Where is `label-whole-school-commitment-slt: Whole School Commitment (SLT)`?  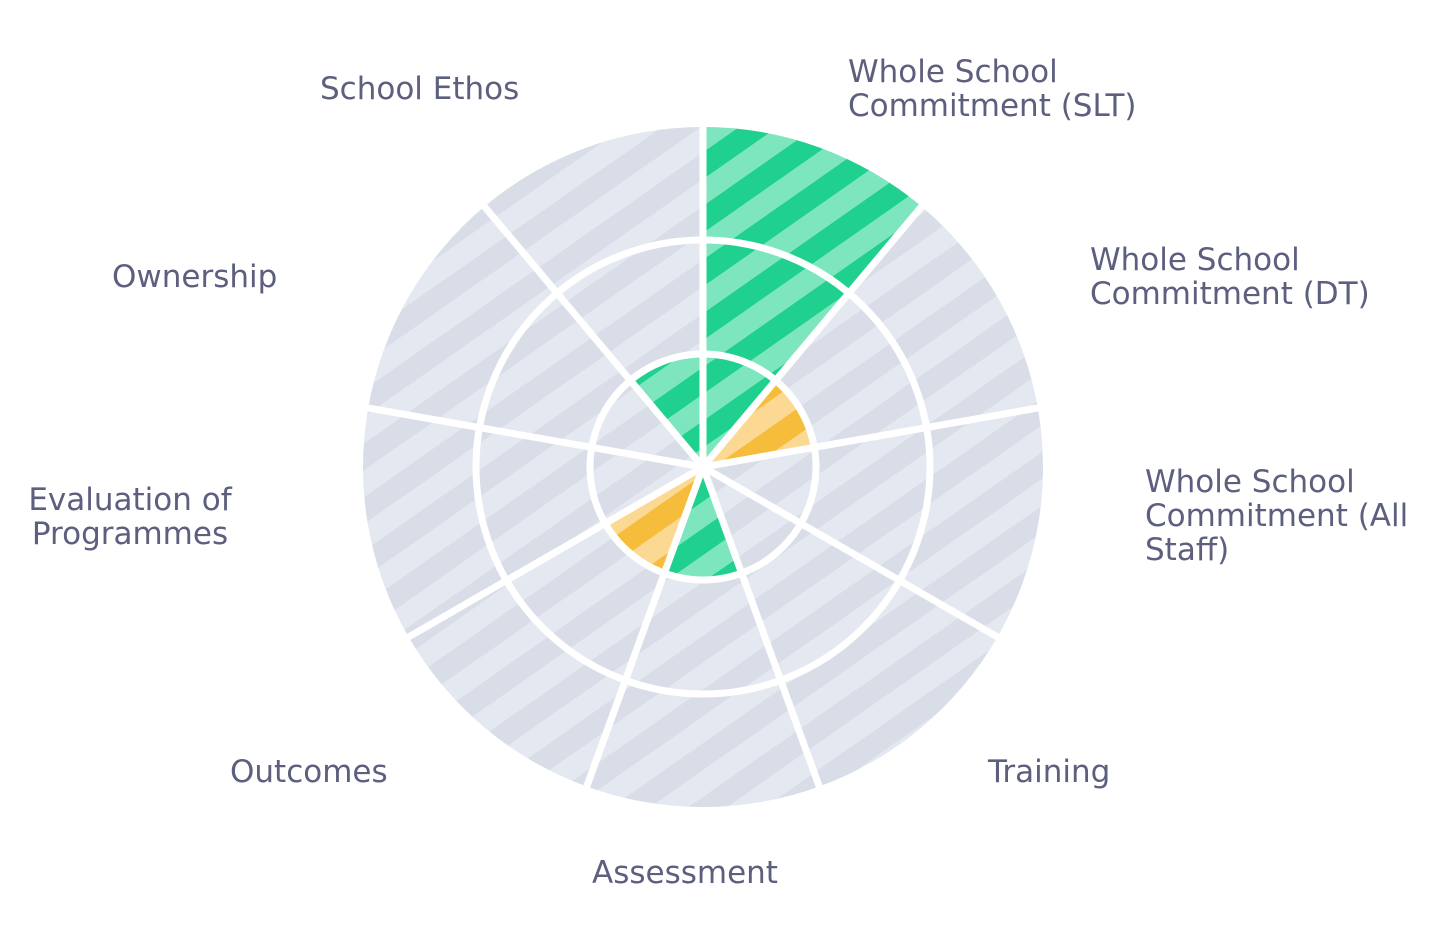 label-whole-school-commitment-slt: Whole School Commitment (SLT) is located at coordinates (992, 89).